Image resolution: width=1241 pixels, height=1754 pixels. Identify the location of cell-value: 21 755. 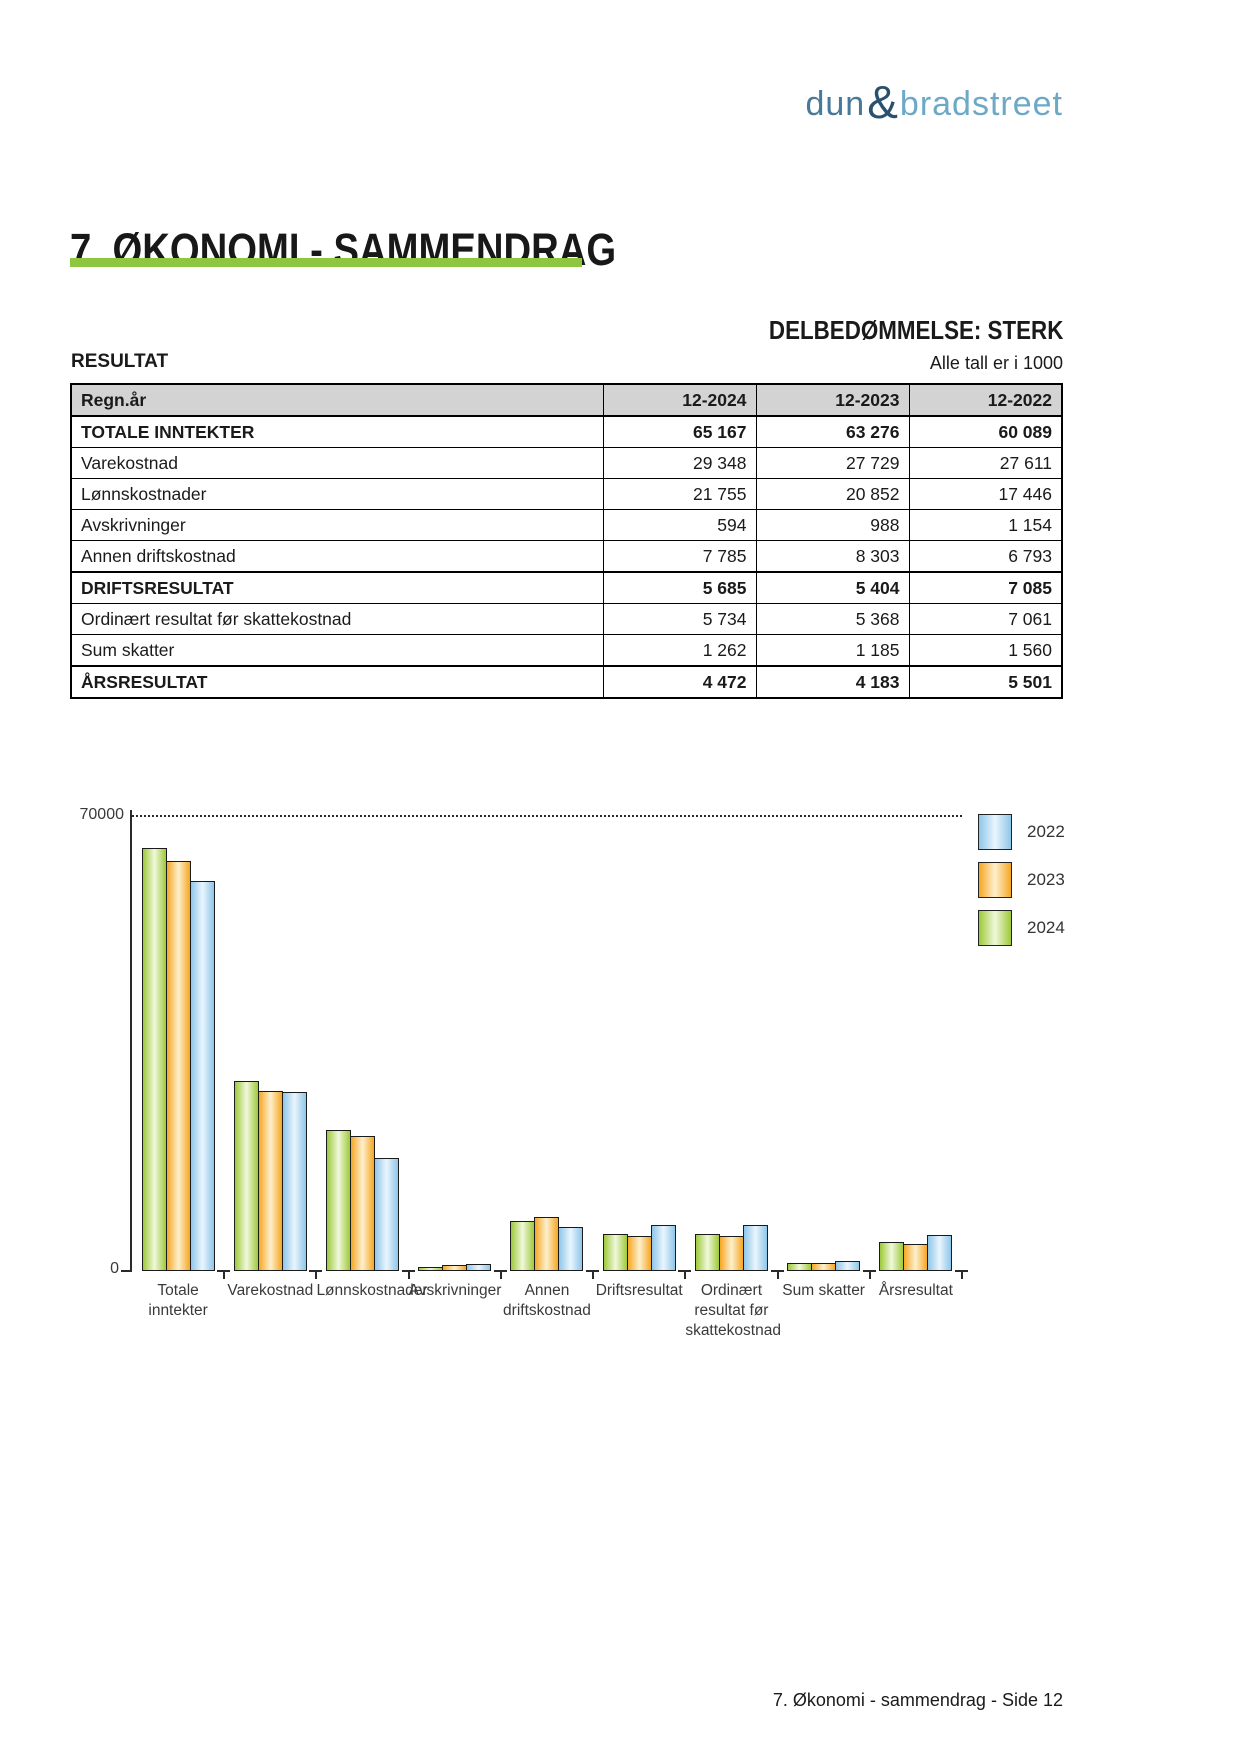
(679, 494).